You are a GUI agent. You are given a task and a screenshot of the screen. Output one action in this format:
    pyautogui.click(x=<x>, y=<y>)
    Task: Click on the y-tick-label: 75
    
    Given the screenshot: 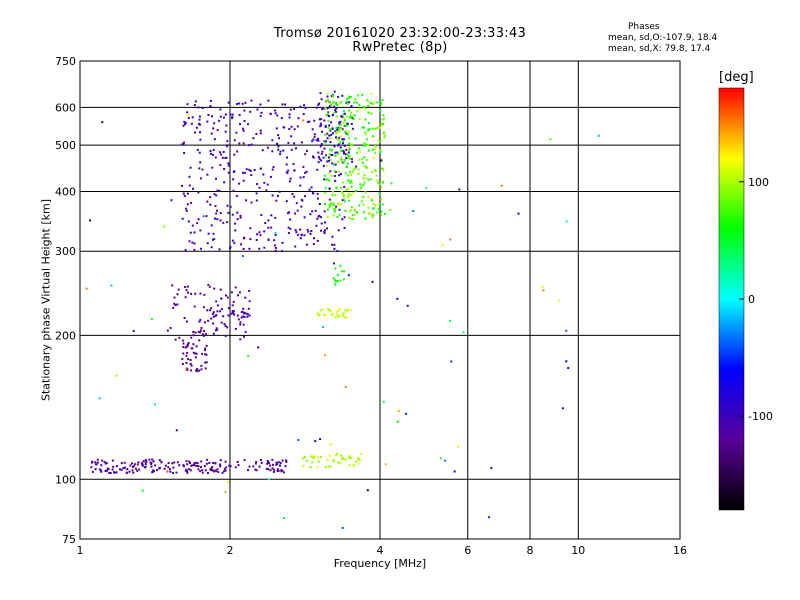 What is the action you would take?
    pyautogui.click(x=69, y=539)
    